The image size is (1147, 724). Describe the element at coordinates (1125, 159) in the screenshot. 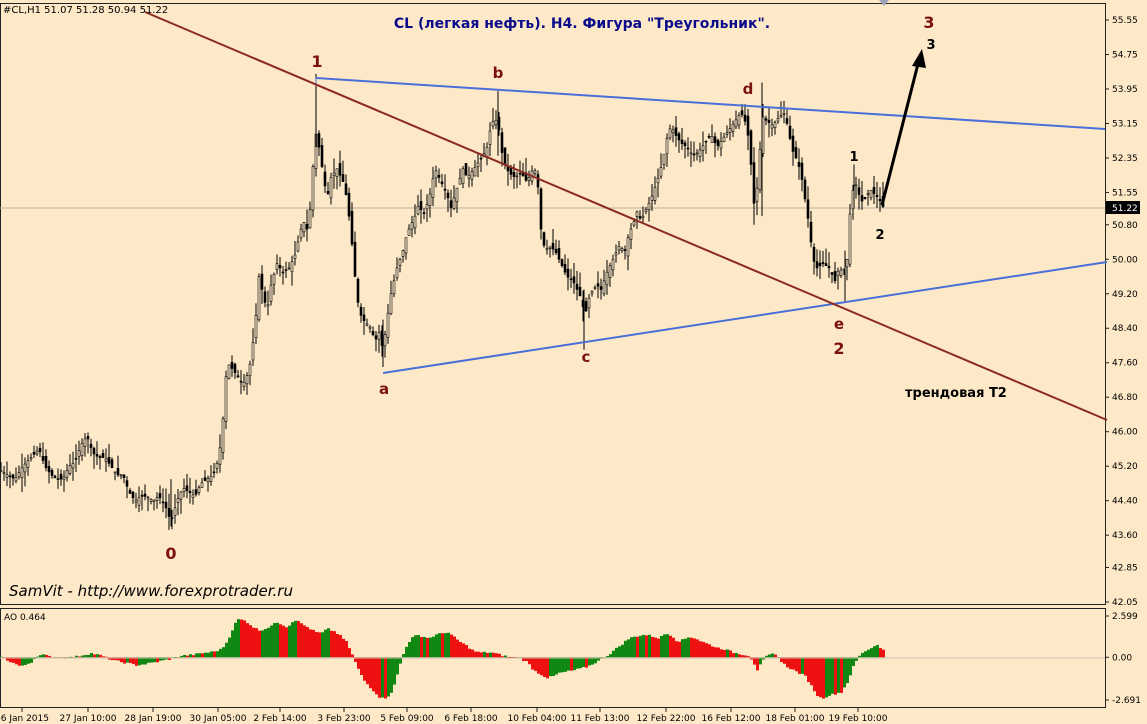

I see `price-tick-label: 52.35` at that location.